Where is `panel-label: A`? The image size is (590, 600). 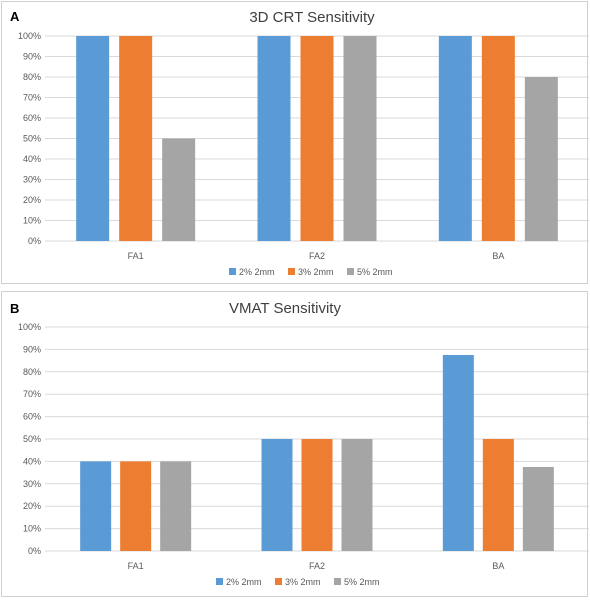 panel-label: A is located at coordinates (15, 16).